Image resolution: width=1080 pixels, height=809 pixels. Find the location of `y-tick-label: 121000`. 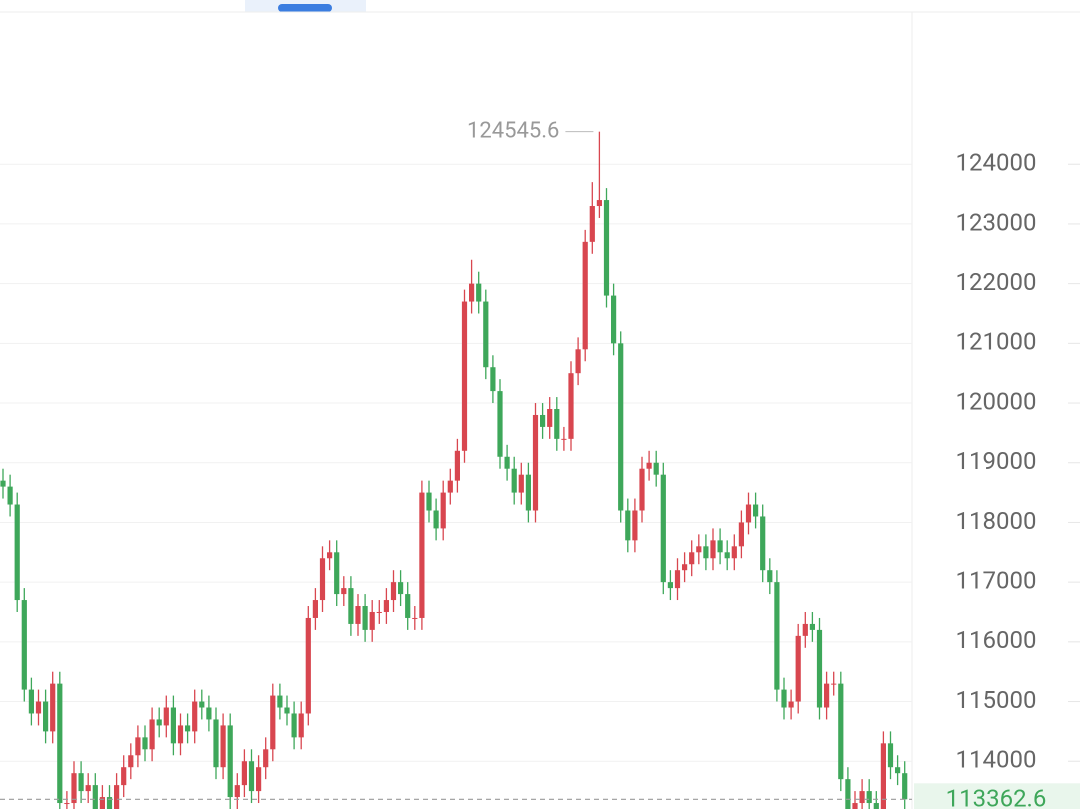

y-tick-label: 121000 is located at coordinates (996, 342).